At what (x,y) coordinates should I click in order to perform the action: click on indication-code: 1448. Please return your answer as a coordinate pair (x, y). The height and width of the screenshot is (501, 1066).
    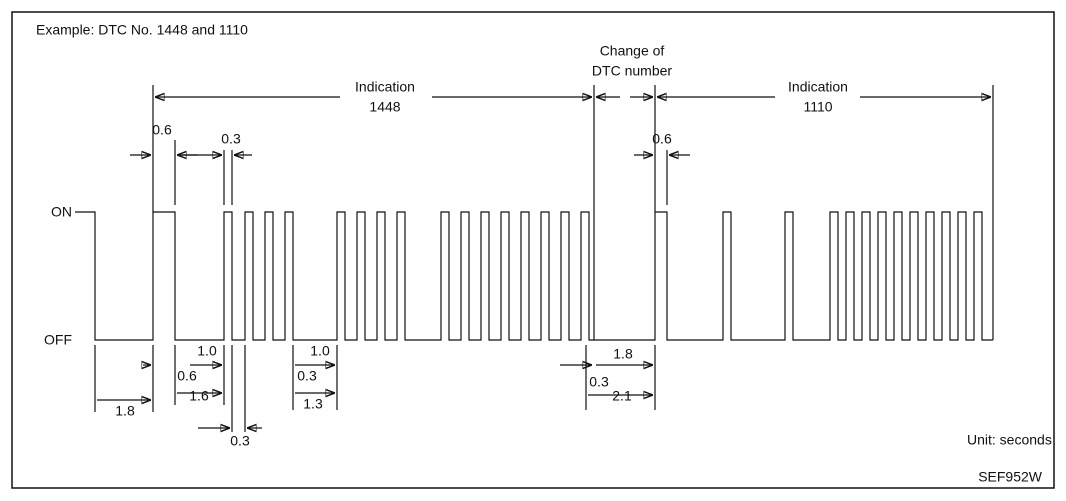
    Looking at the image, I should click on (384, 107).